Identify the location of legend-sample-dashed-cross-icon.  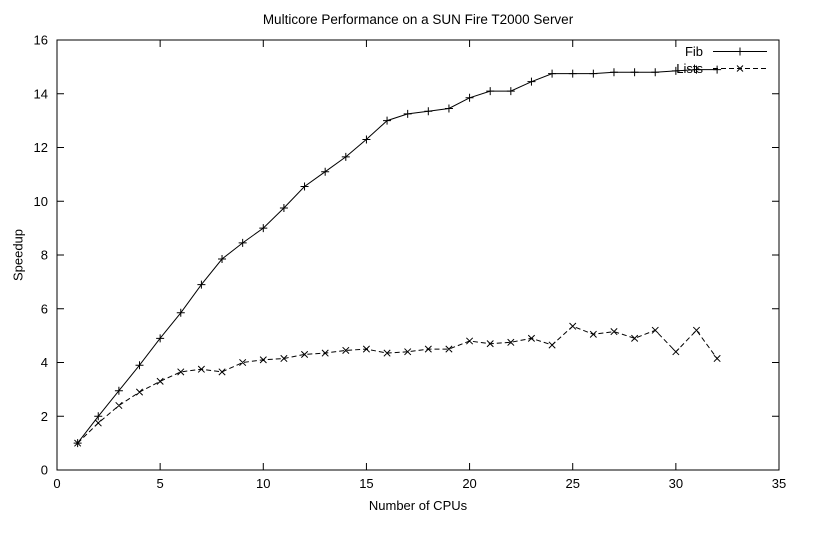
(740, 68).